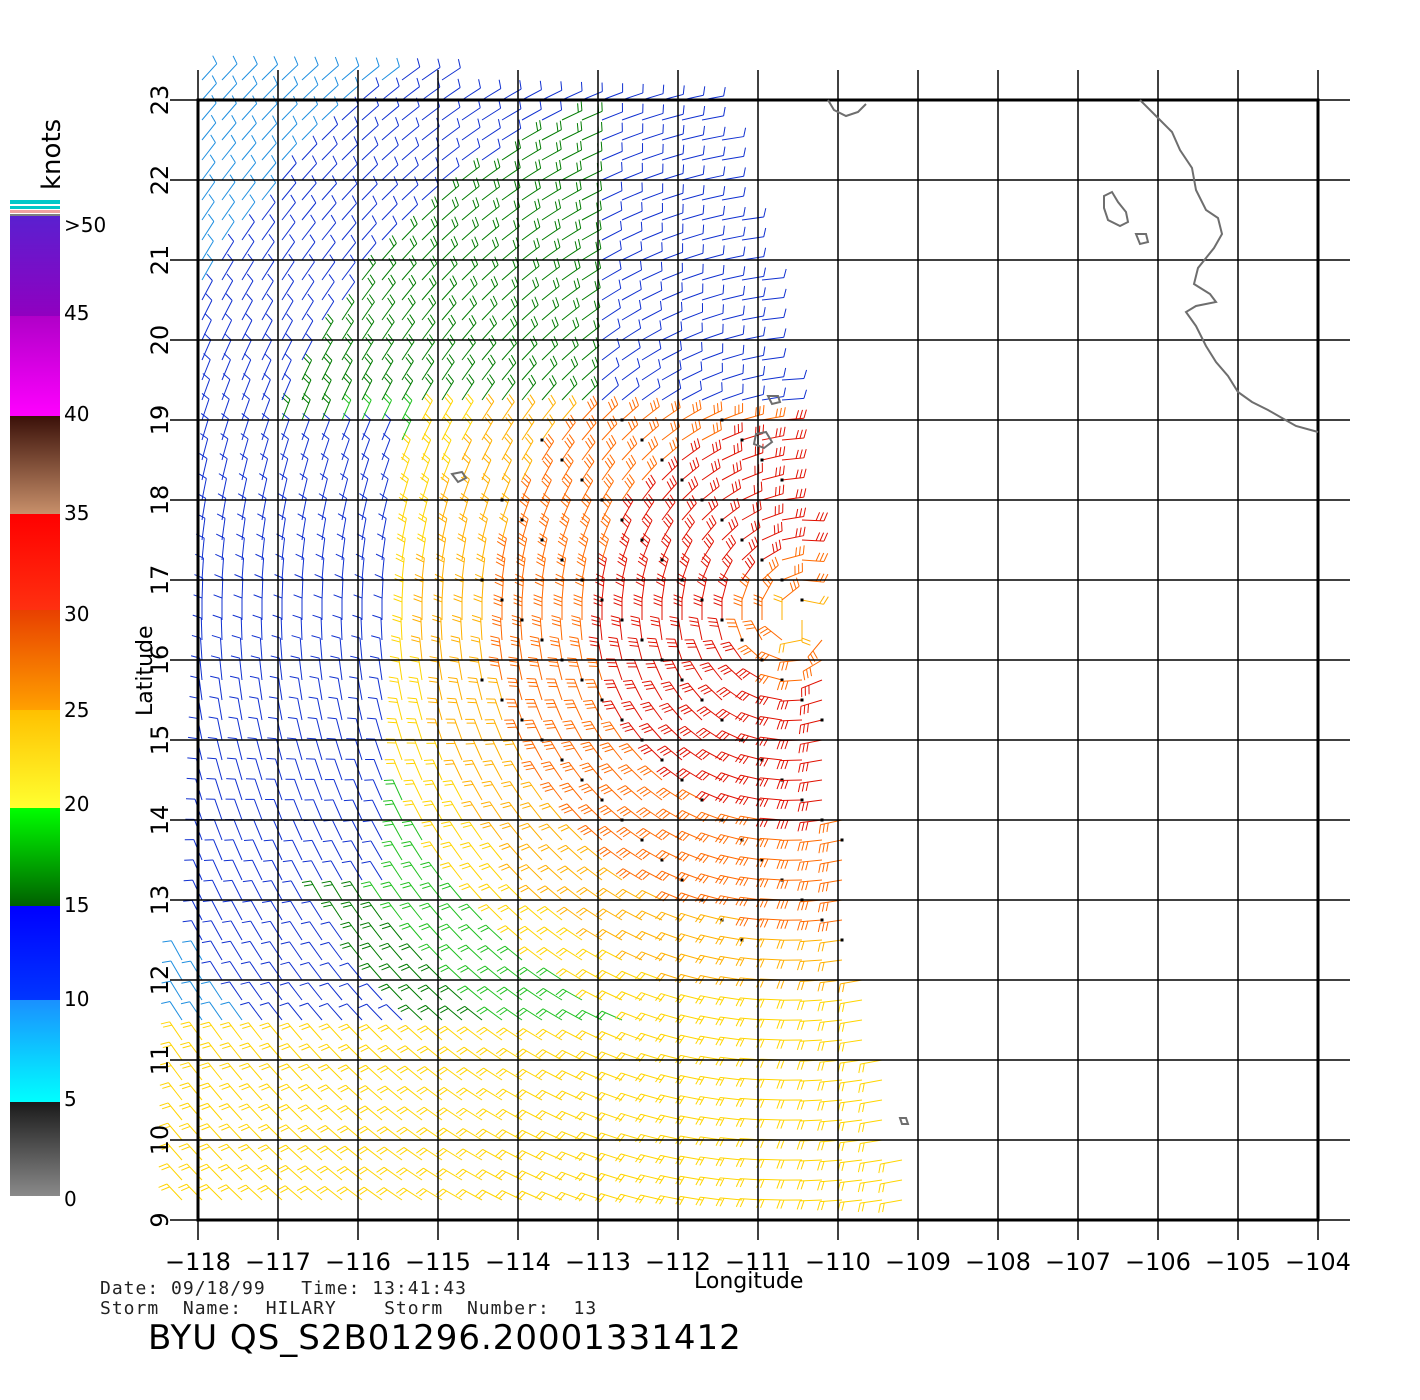 This screenshot has width=1420, height=1400. What do you see at coordinates (160, 260) in the screenshot?
I see `lat-tick-label: 21` at bounding box center [160, 260].